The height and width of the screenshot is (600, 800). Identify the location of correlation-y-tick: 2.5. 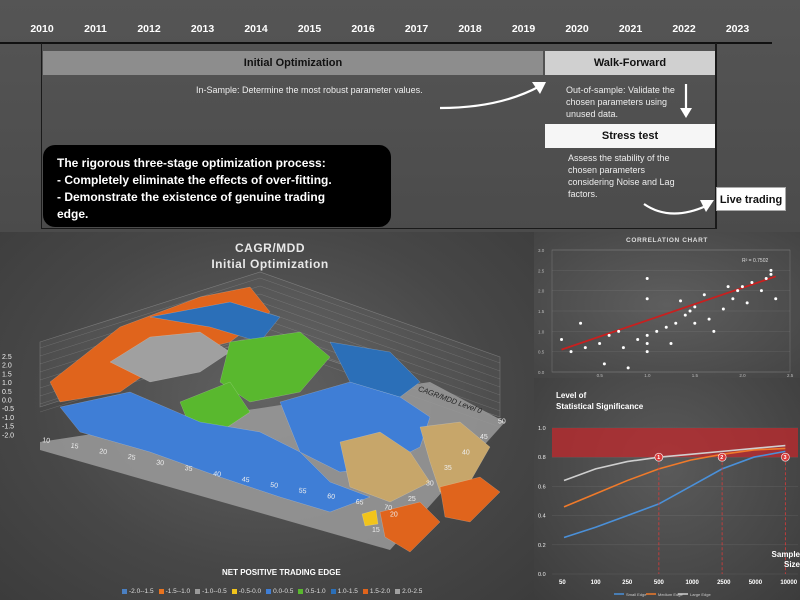
(541, 270).